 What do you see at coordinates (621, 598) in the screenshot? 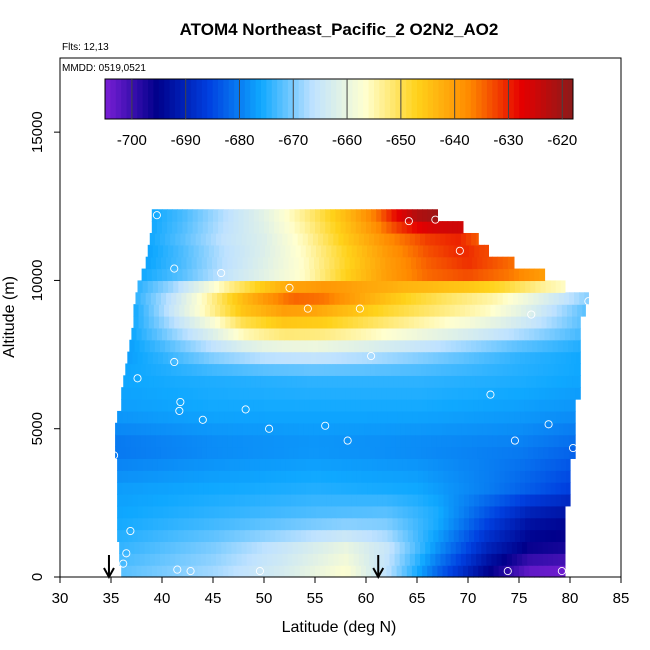
I see `x-tick-label: 85` at bounding box center [621, 598].